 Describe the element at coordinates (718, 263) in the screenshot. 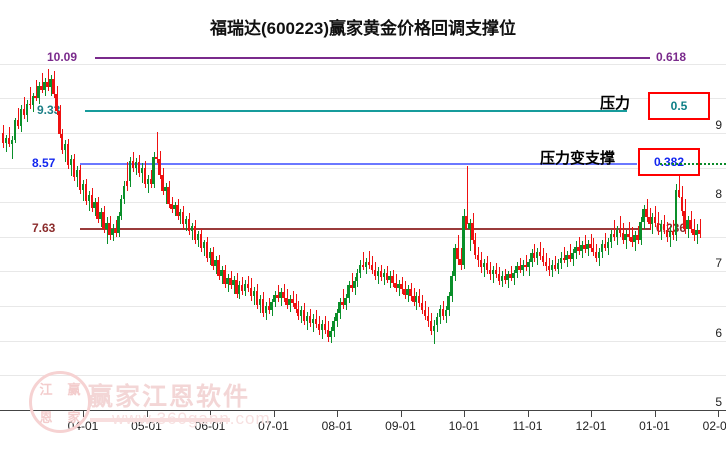

I see `y-axis-label-7: 7` at that location.